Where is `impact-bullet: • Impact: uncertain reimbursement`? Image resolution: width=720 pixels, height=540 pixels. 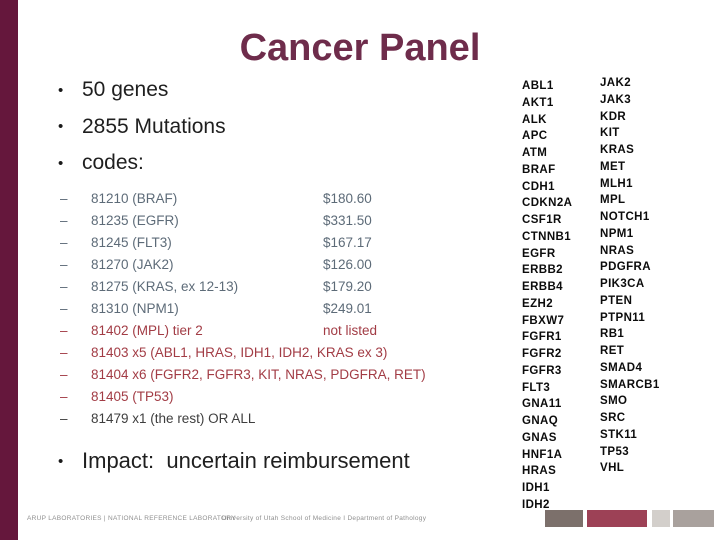
impact-bullet: • Impact: uncertain reimbursement is located at coordinates (234, 461).